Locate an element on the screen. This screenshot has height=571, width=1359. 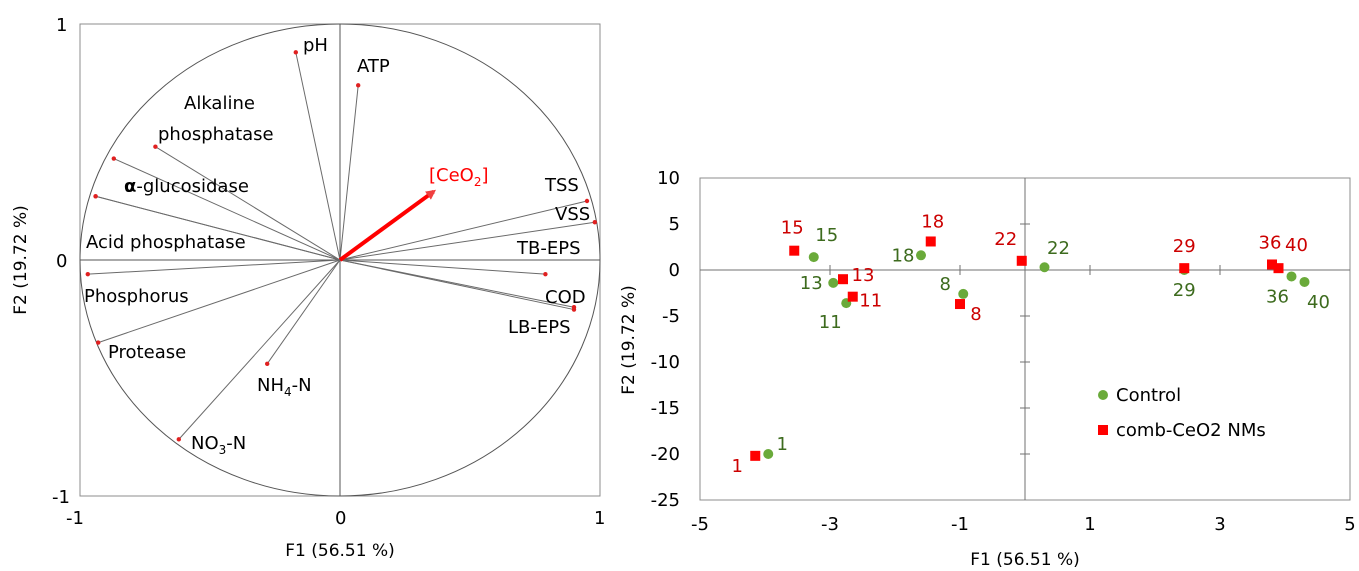
right-ytick-label: -10 is located at coordinates (665, 362).